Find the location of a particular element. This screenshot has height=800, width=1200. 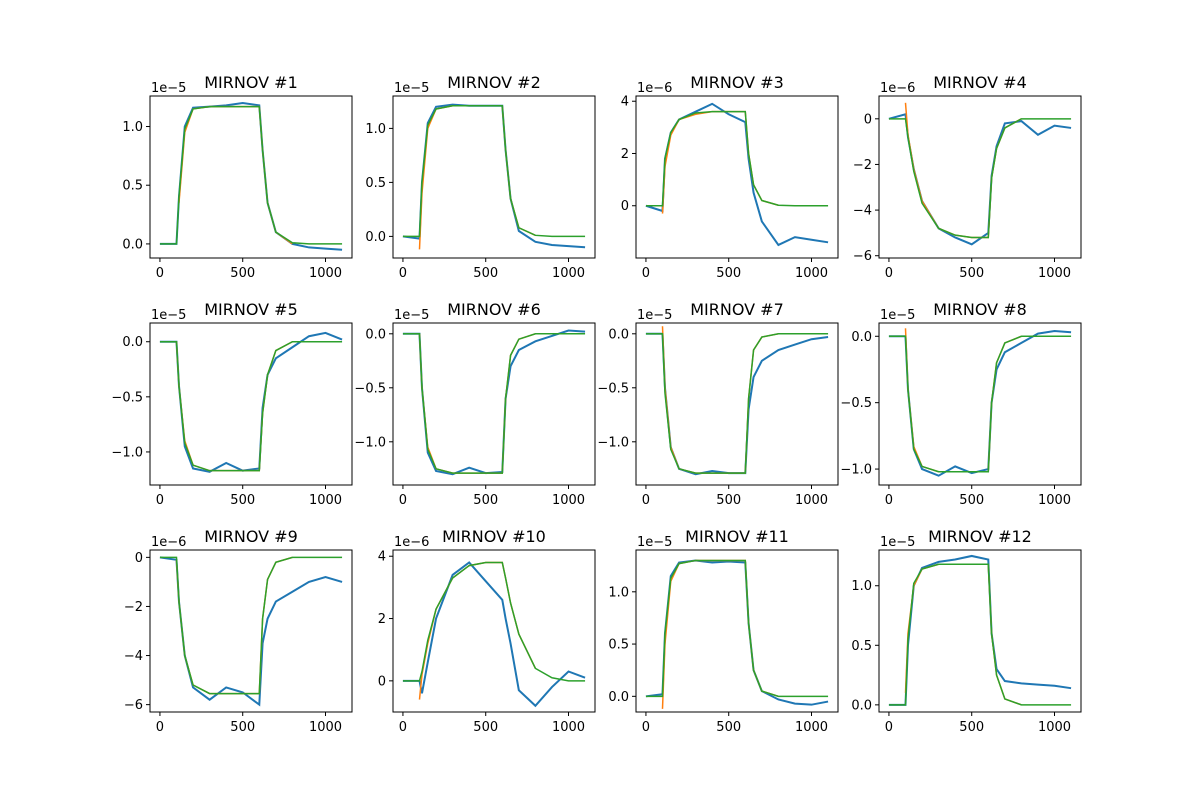

panel-2: 0 500 1000 0.0 0.5 1.0 1e−5 MIRNOV #2 is located at coordinates (480, 177).